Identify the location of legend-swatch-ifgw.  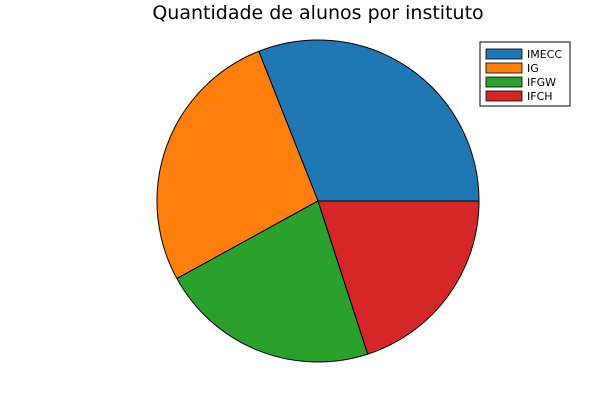
(504, 82).